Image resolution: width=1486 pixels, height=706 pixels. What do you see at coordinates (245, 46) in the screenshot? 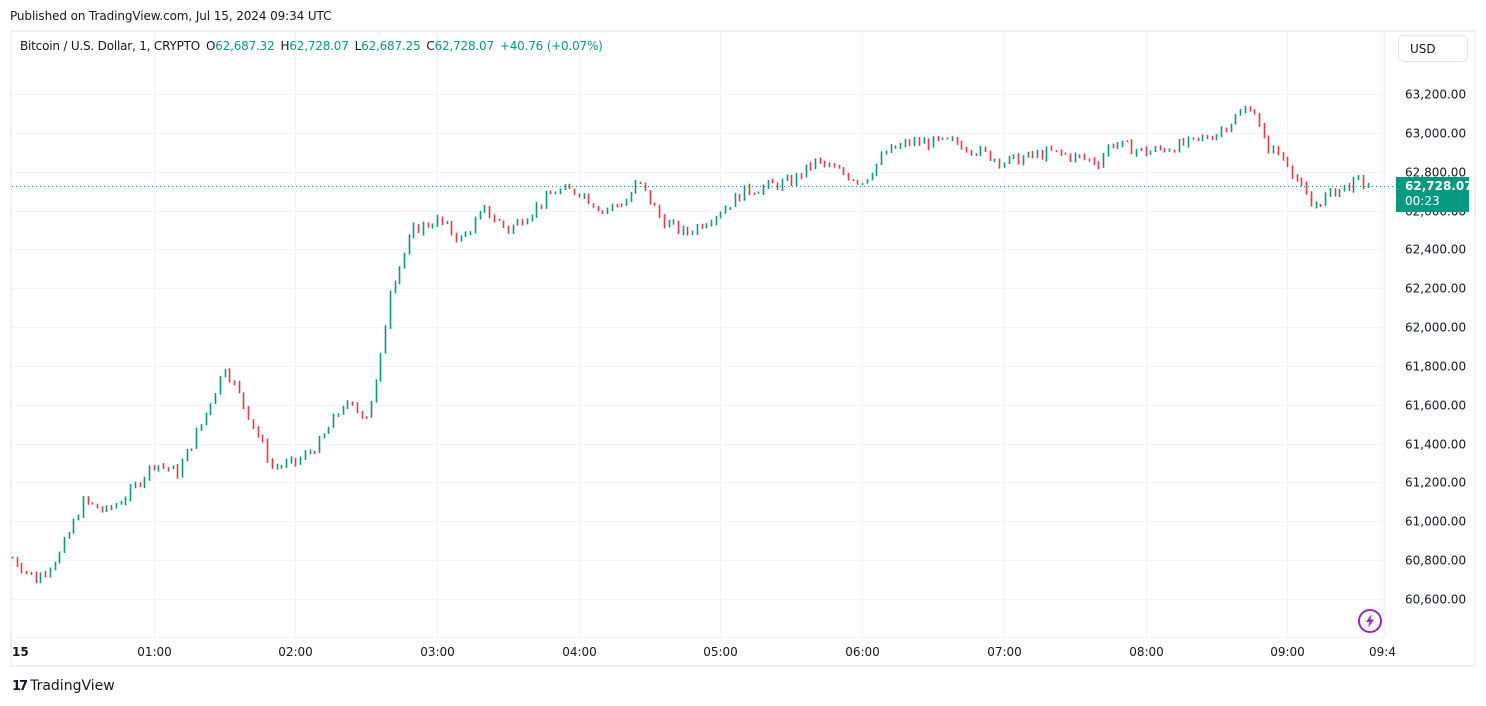
I see `open-value: 62,687.32` at bounding box center [245, 46].